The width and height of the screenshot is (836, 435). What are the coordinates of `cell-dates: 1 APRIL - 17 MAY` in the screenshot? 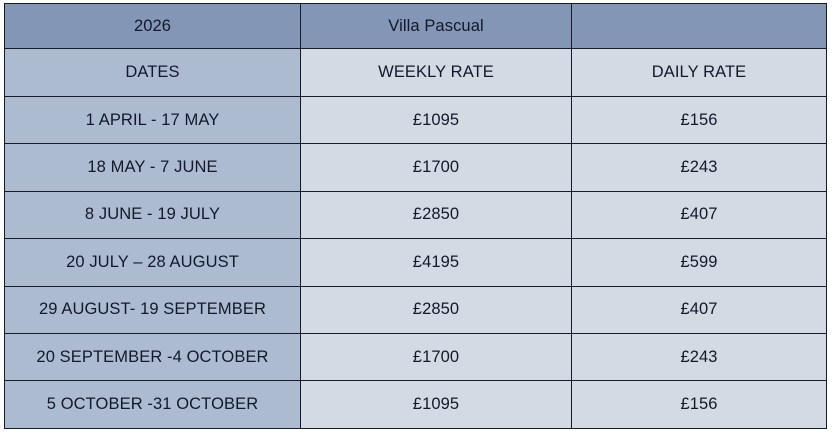 It's located at (152, 120).